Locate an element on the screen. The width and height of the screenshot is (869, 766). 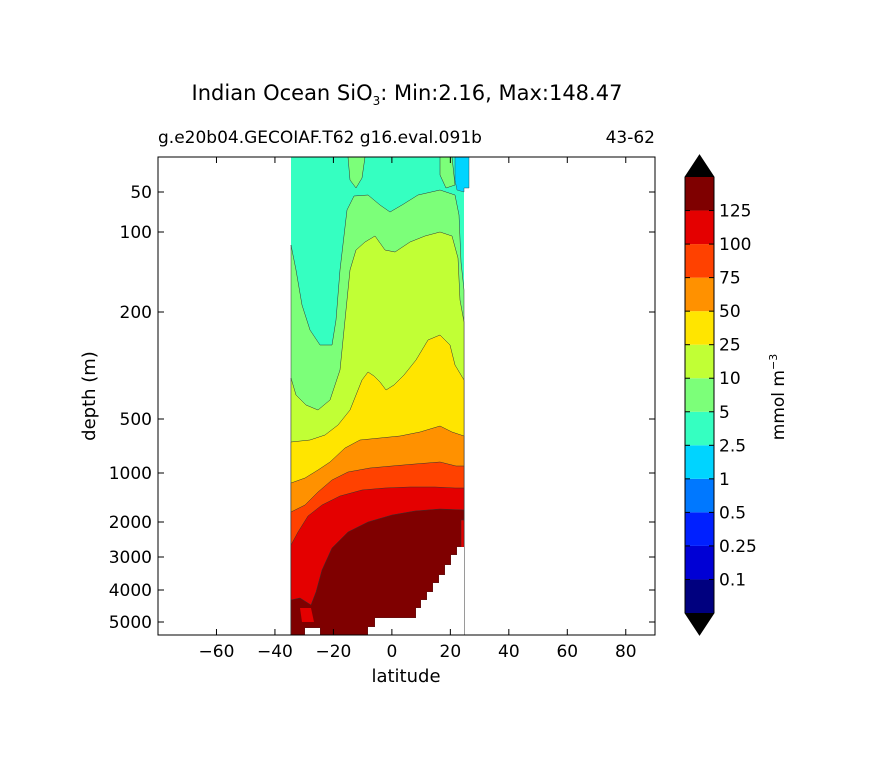
colorbar-label: mmol m−3 is located at coordinates (778, 397).